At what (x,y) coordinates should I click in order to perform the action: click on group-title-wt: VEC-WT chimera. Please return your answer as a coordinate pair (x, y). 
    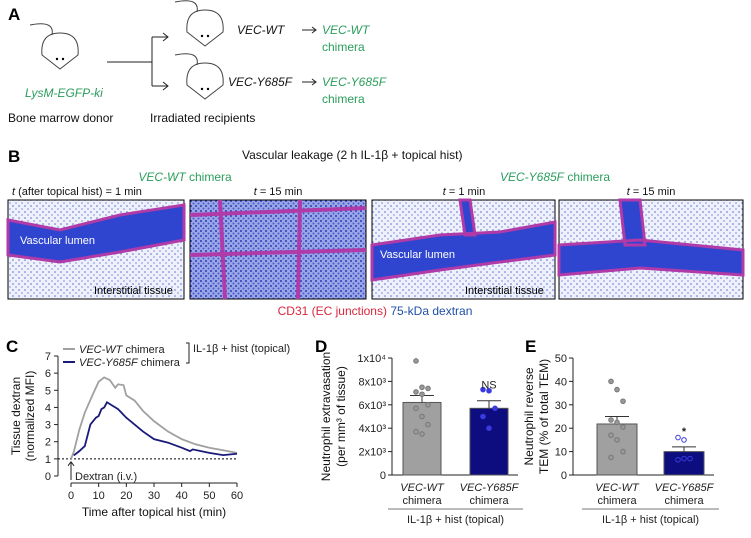
    Looking at the image, I should click on (185, 177).